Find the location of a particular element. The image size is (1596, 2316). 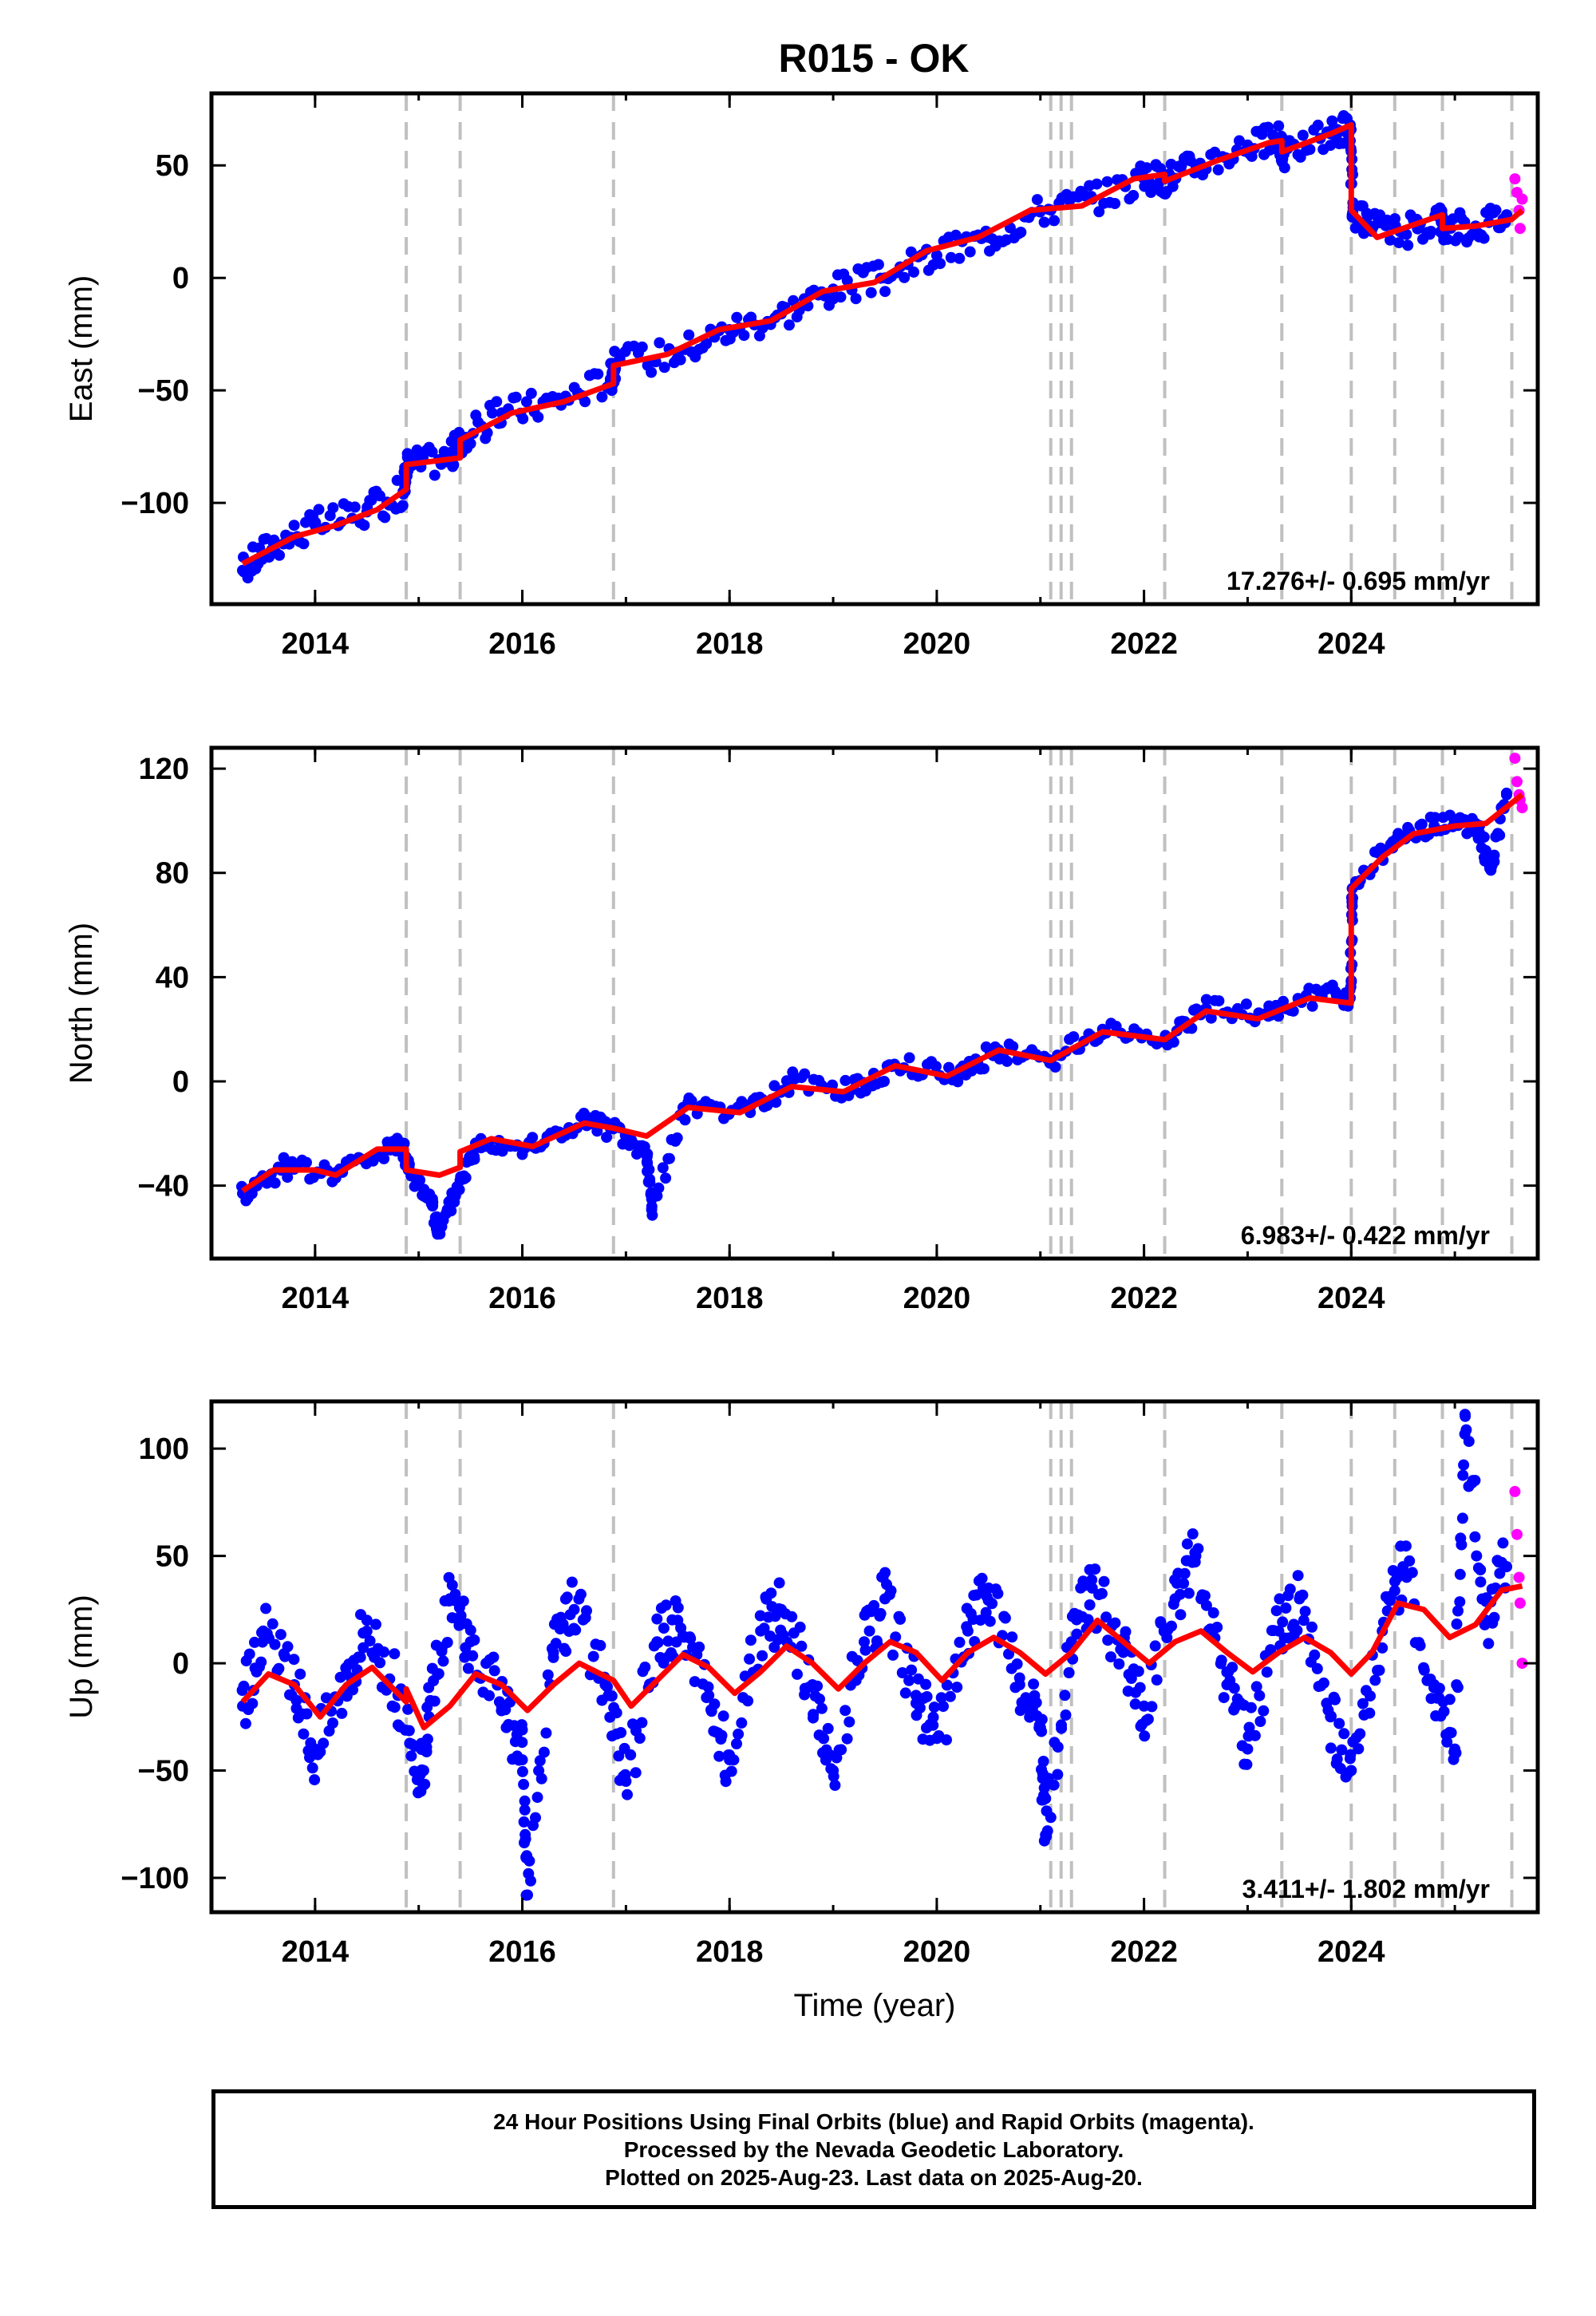

x-tick-label: 2016 is located at coordinates (522, 644).